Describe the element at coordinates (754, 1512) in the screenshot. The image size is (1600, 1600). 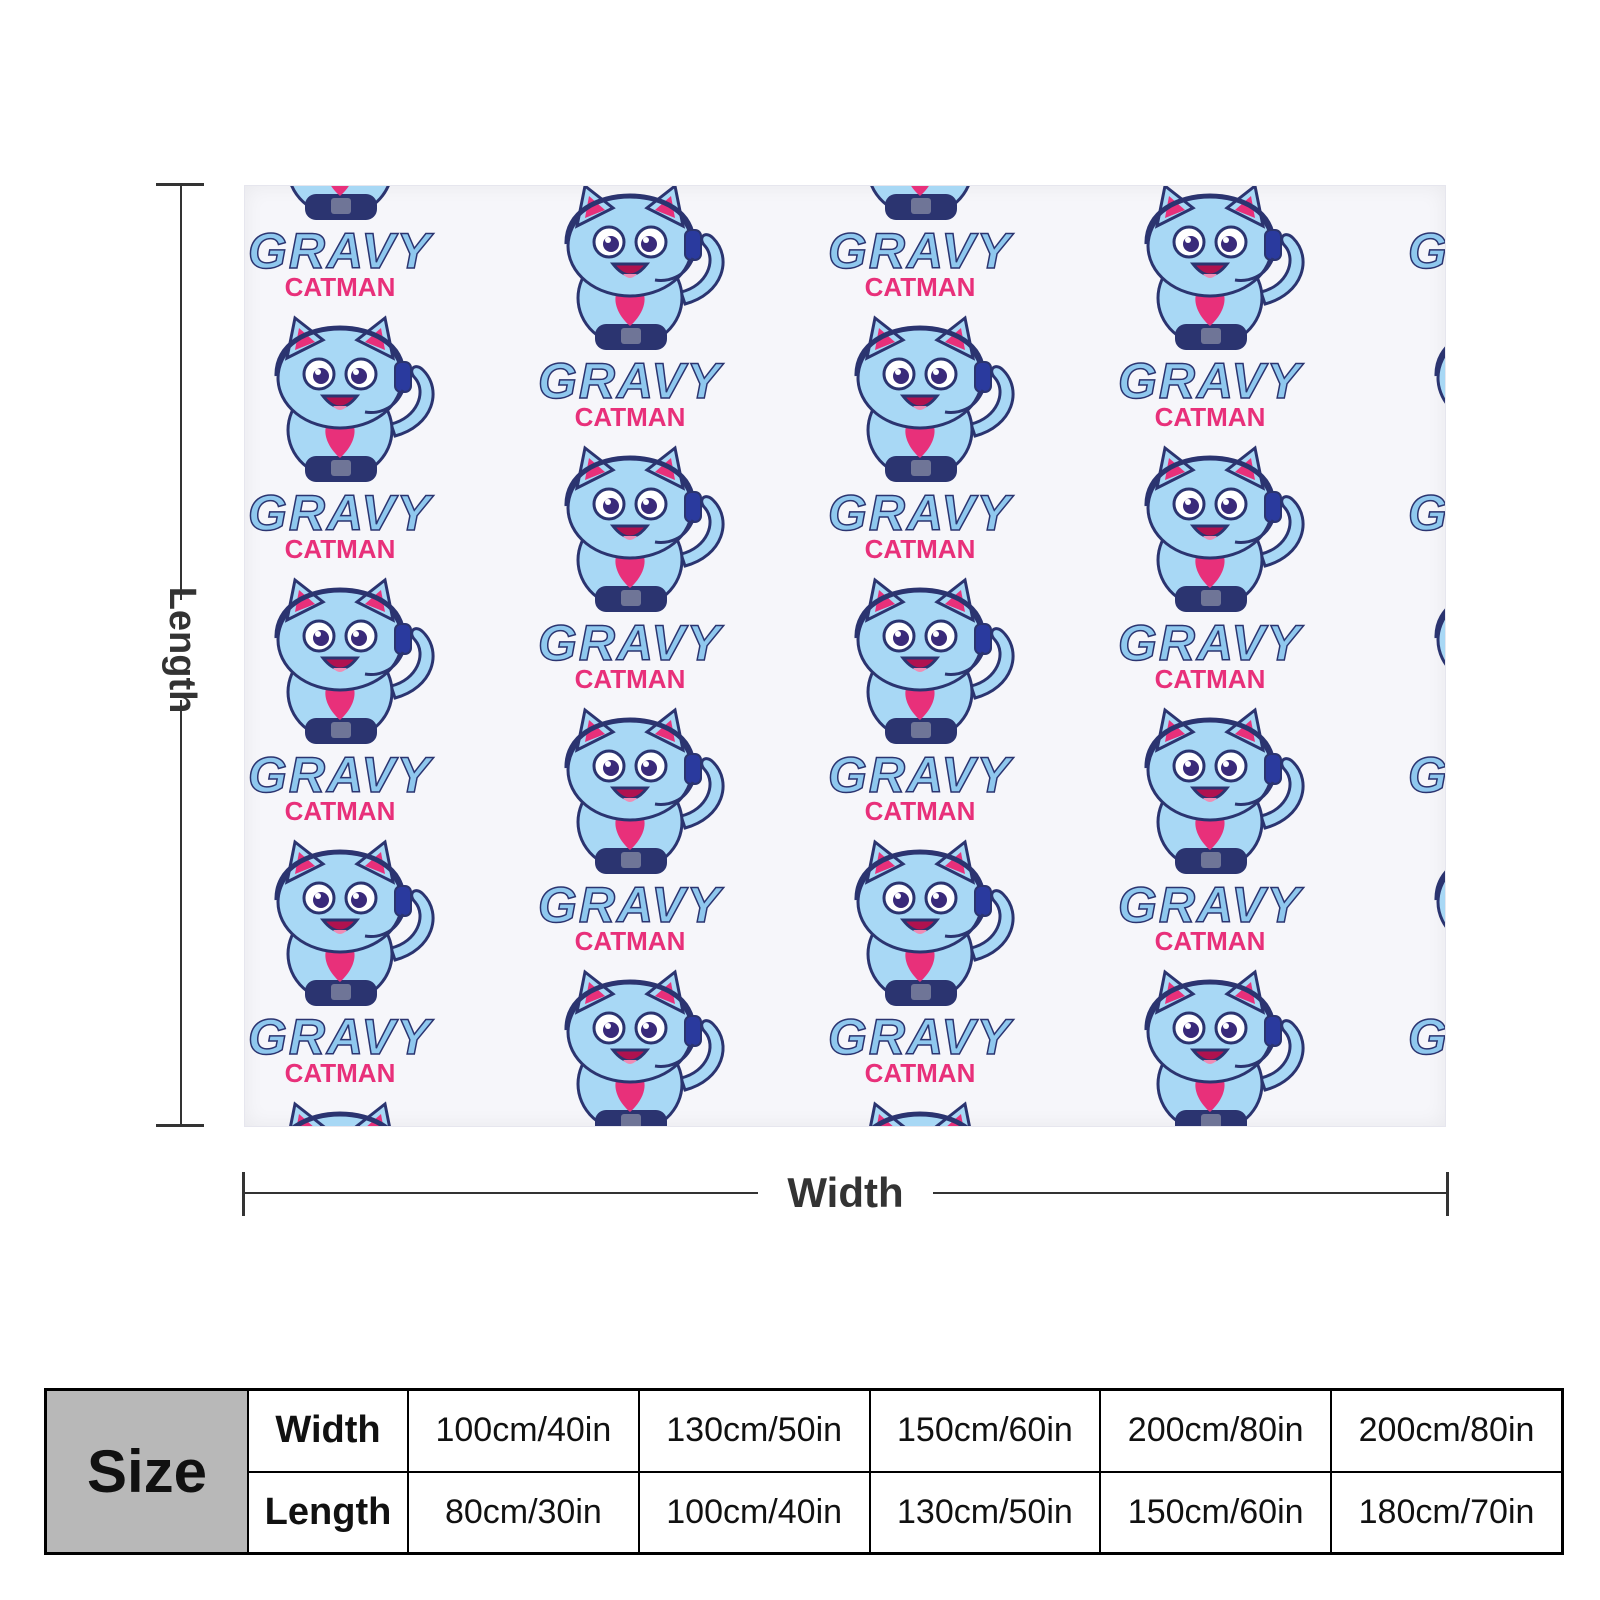
I see `length-cell: 100cm/40in` at that location.